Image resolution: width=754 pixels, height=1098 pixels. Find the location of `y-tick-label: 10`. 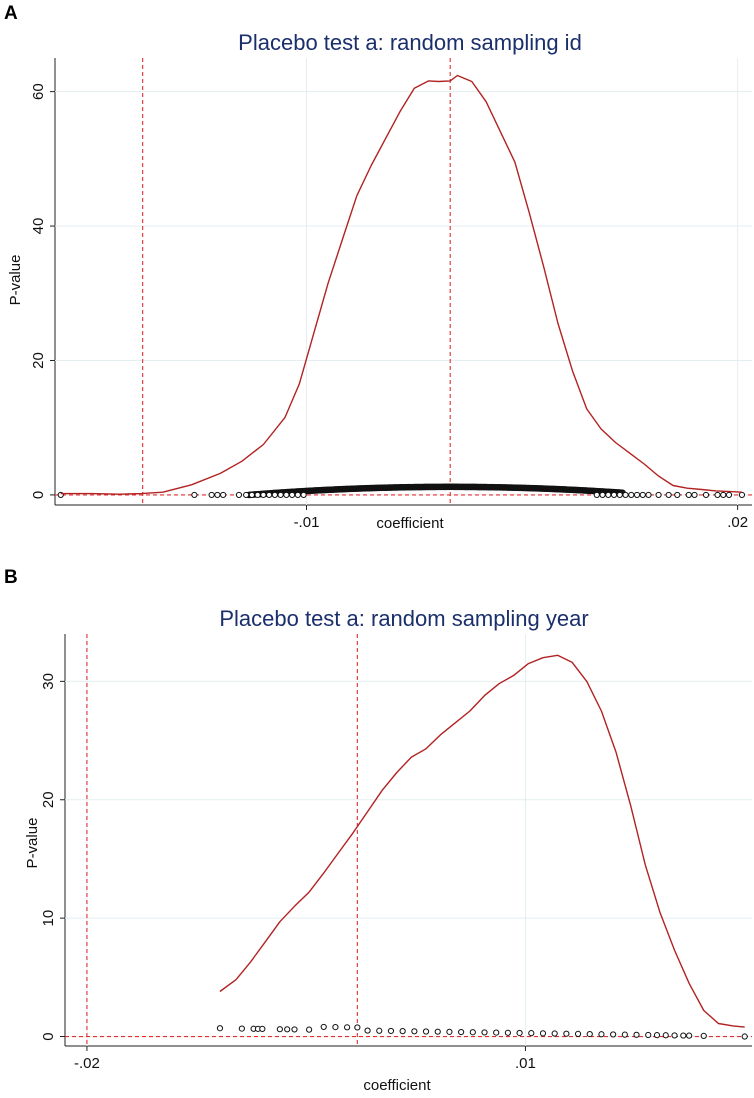

y-tick-label: 10 is located at coordinates (48, 918).